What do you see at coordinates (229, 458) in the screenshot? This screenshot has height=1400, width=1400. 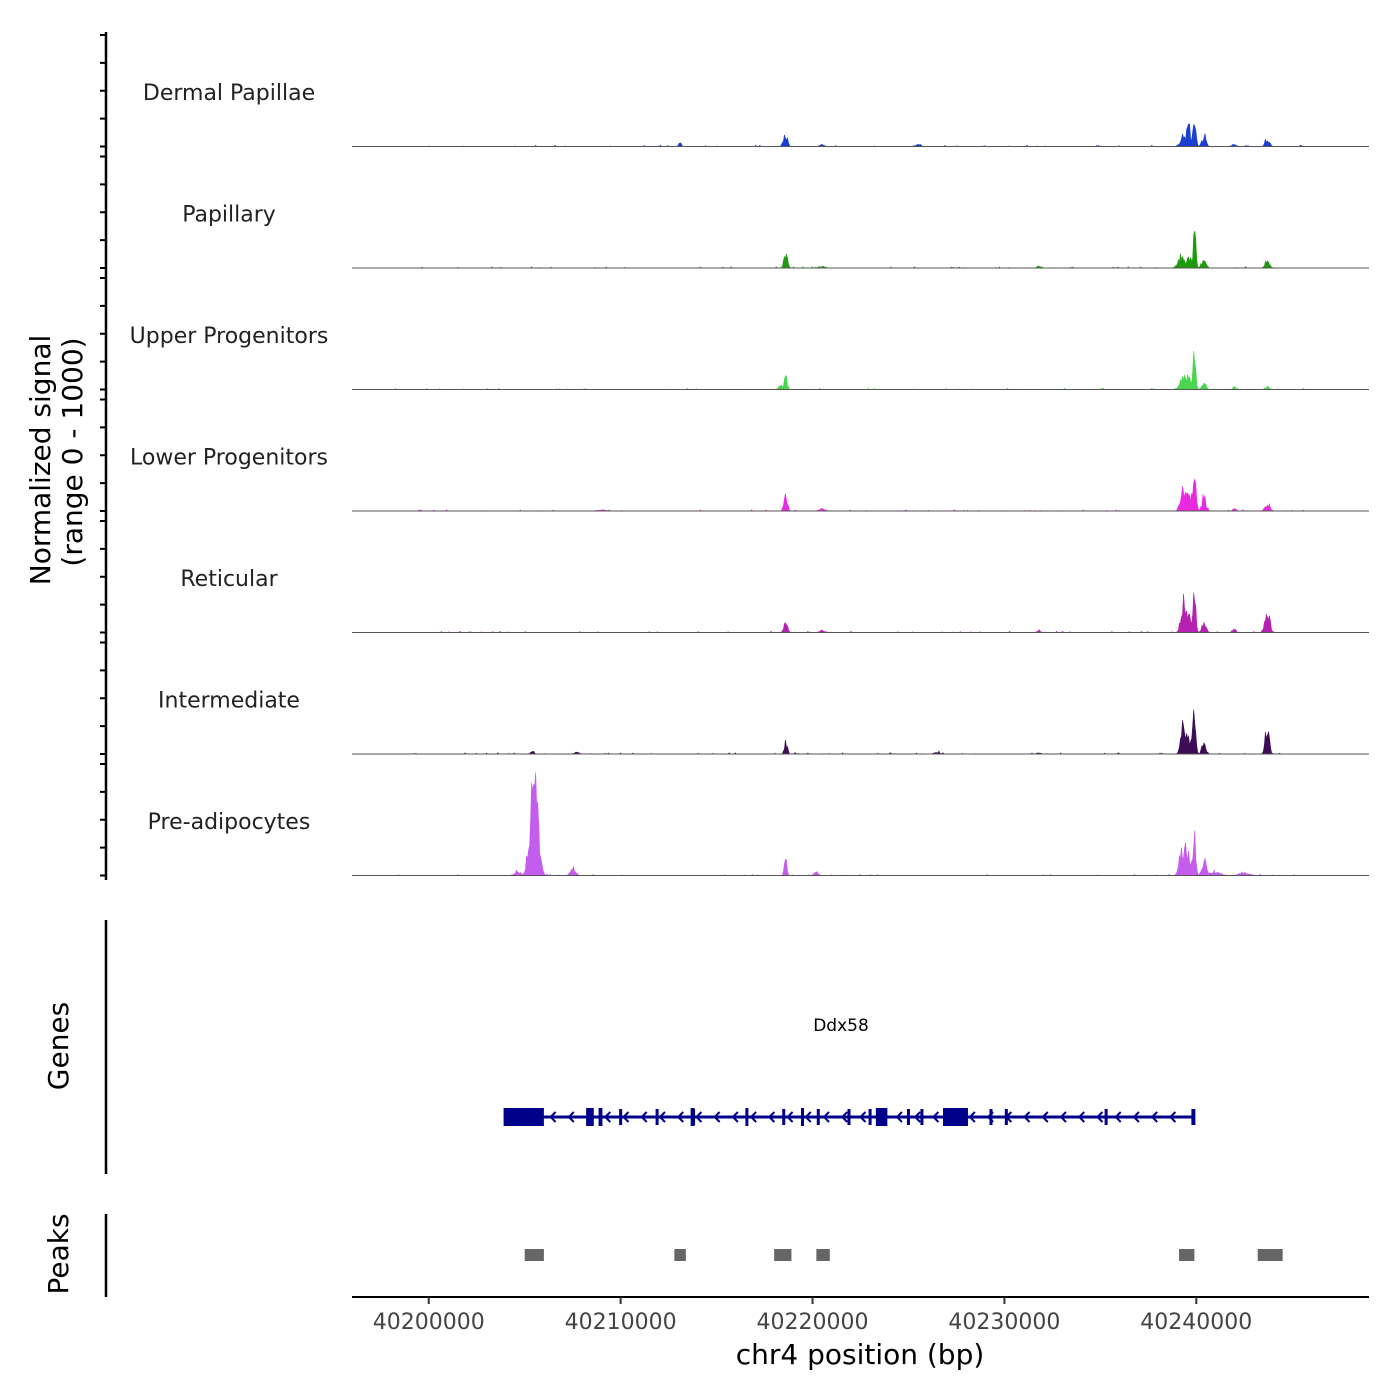 I see `track-label: Lower Progenitors` at bounding box center [229, 458].